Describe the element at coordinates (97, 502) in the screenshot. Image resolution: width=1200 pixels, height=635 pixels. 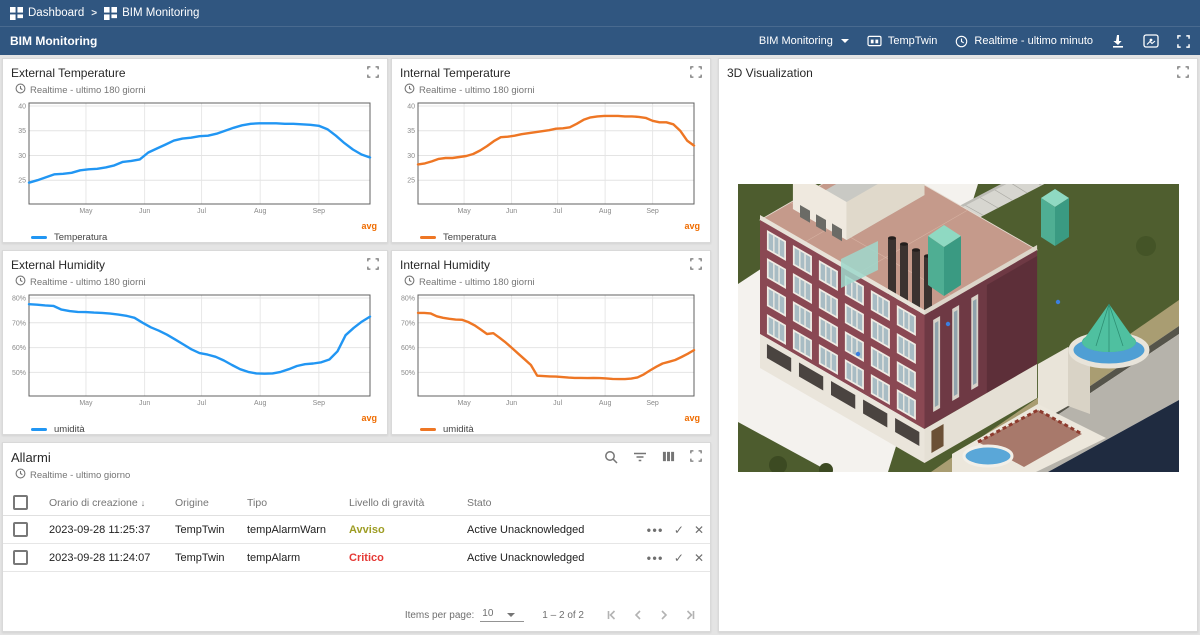
I see `column-header-created: Orario di creazione ↓` at that location.